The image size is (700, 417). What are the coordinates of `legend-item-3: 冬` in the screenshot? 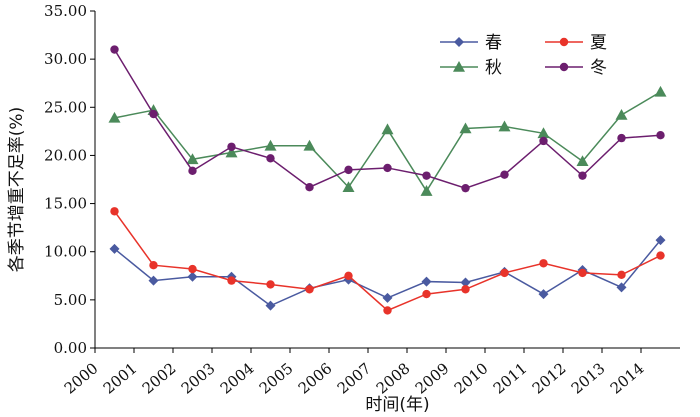 It's located at (576, 68).